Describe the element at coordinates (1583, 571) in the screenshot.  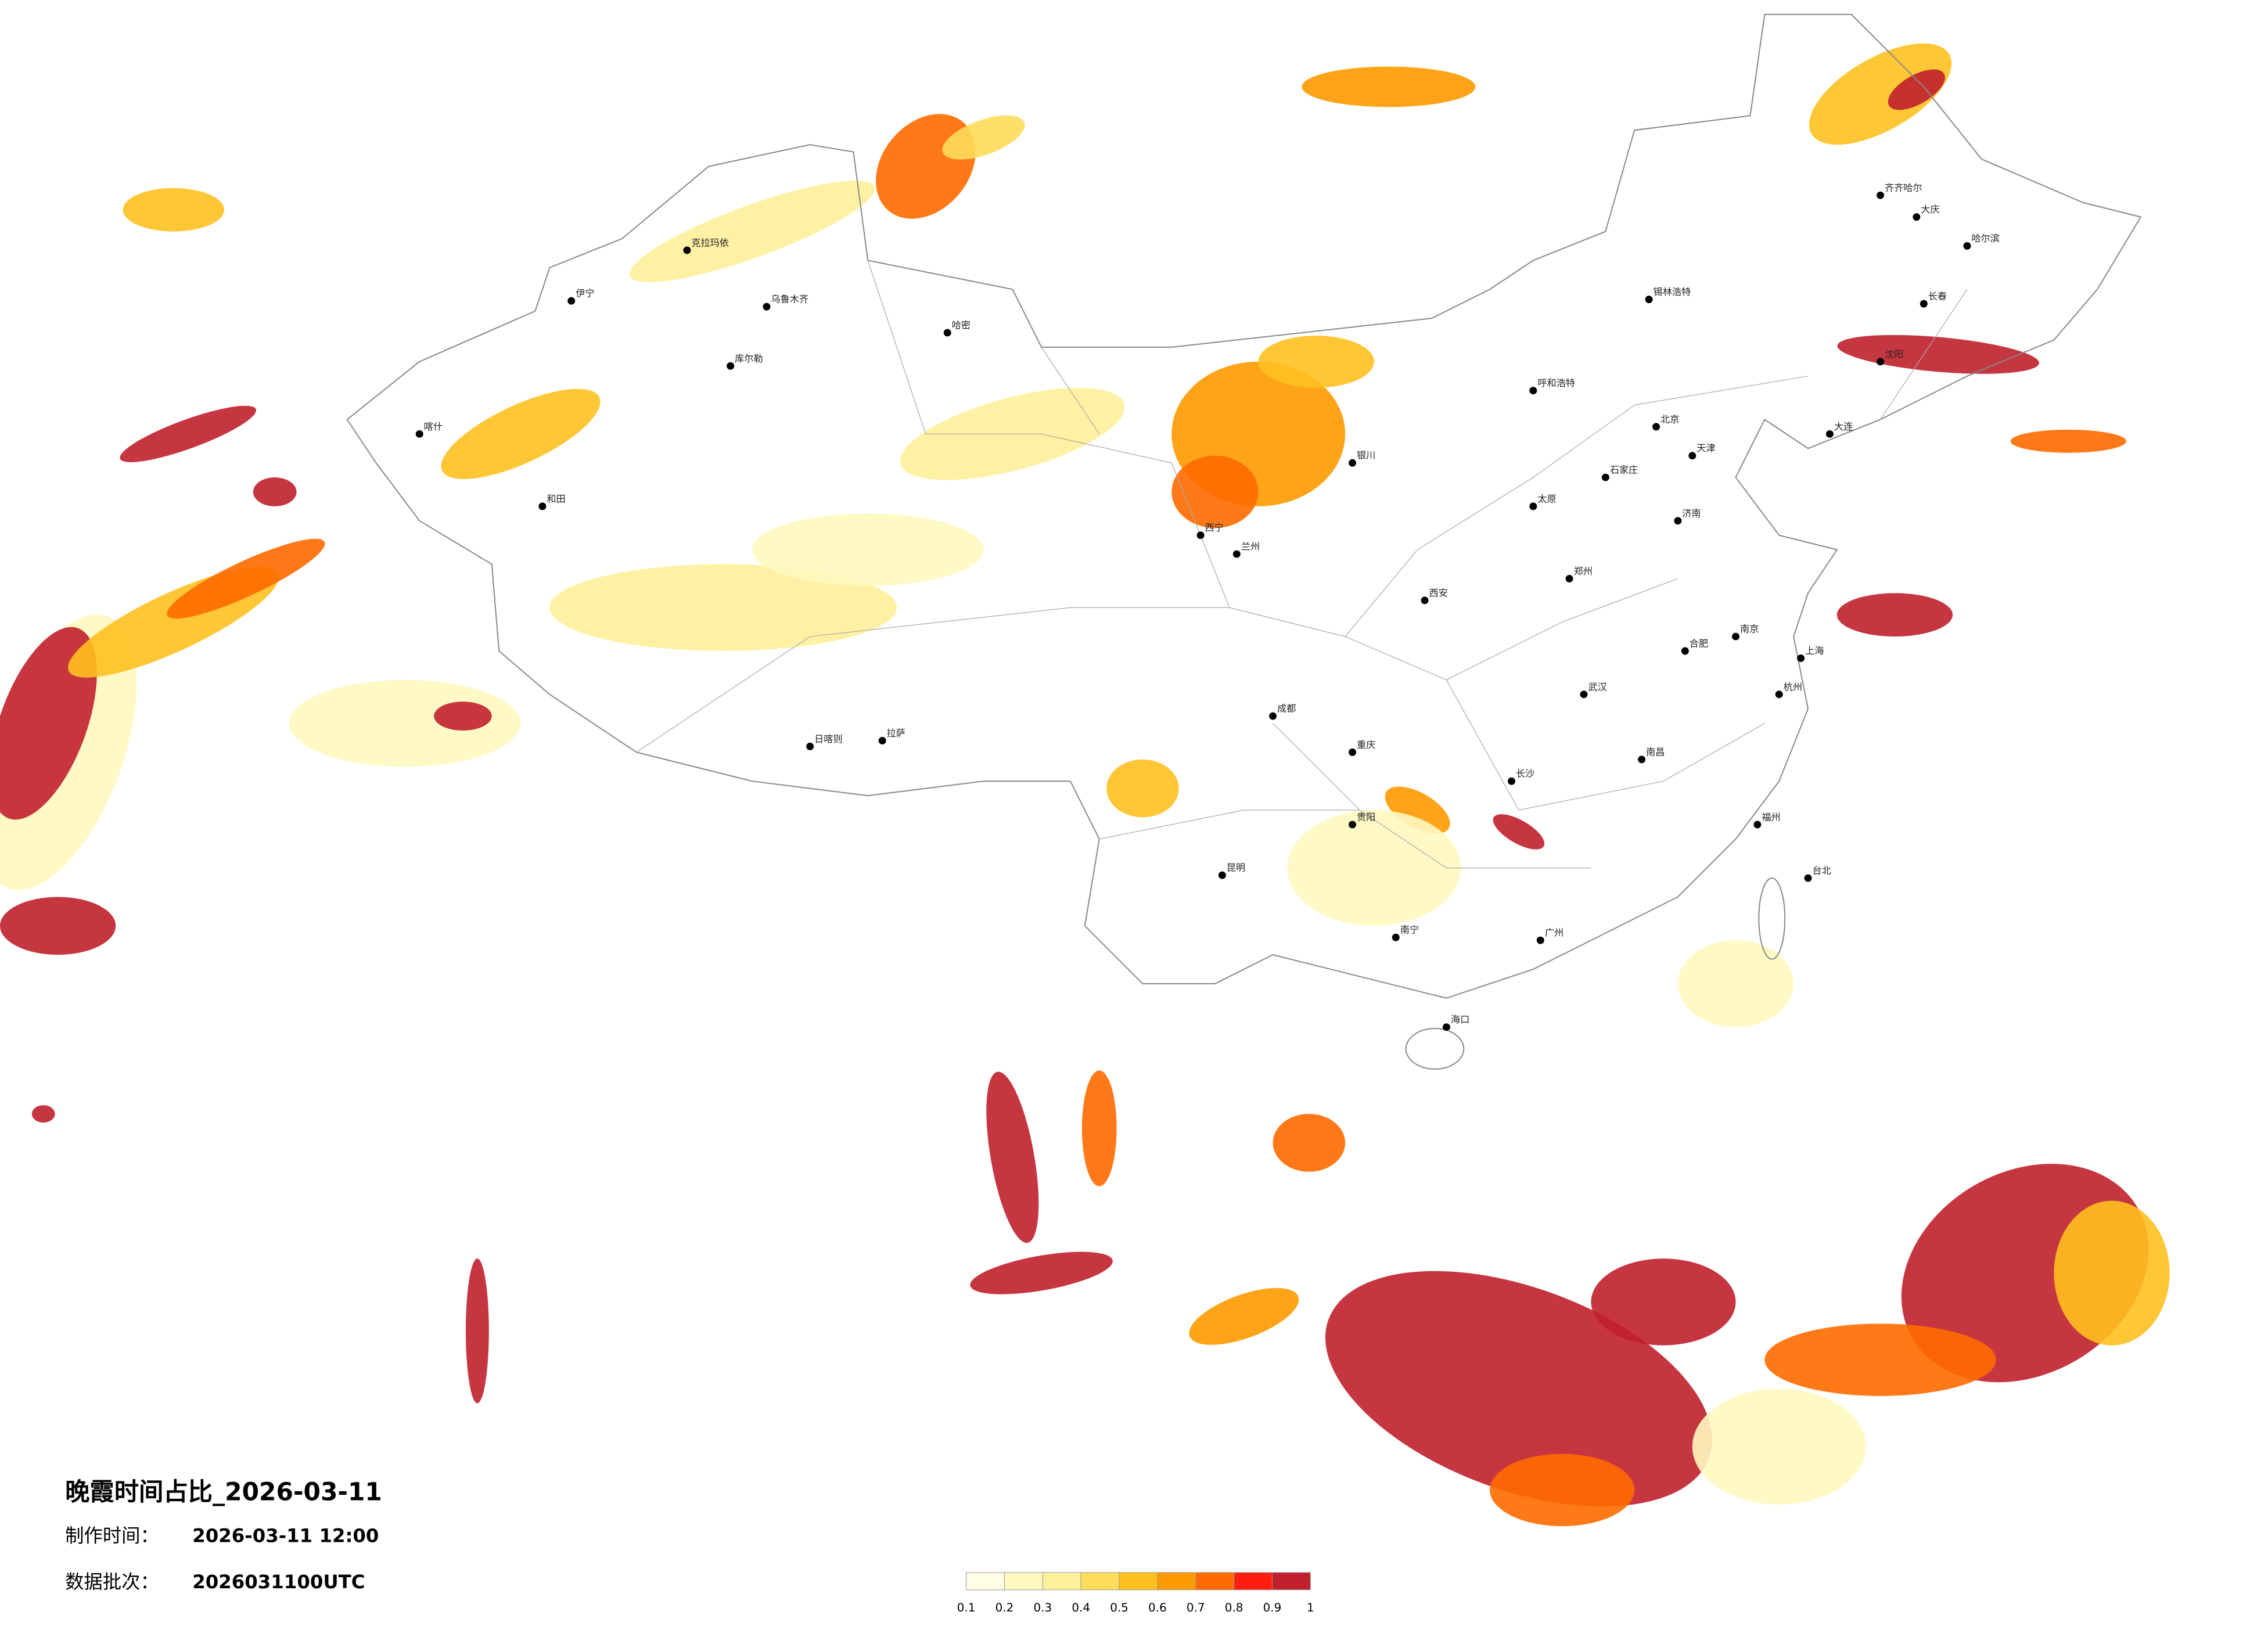
I see `city-label: 郑州` at that location.